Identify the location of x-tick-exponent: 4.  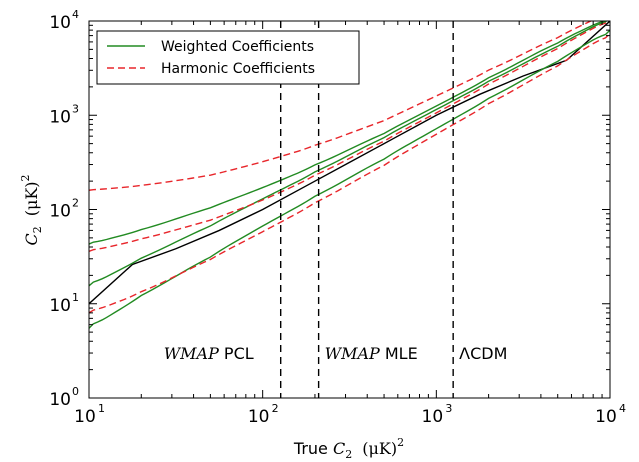
(622, 408).